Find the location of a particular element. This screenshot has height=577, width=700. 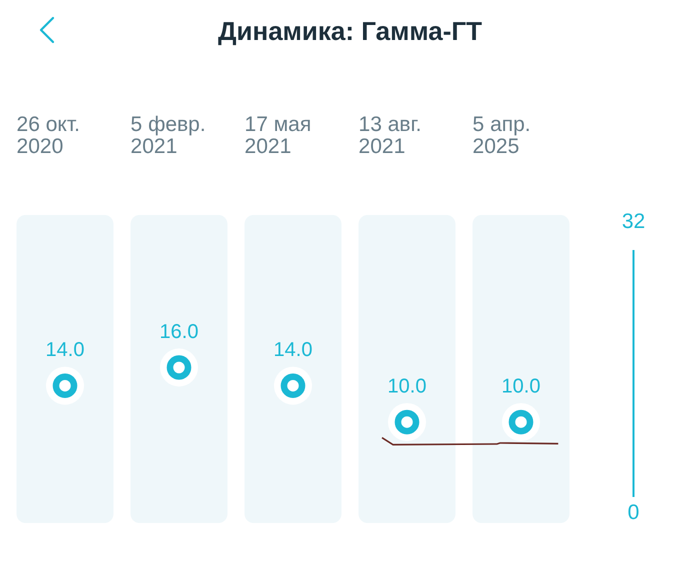

x-tick-label: 13 авг. 2021 is located at coordinates (390, 135).